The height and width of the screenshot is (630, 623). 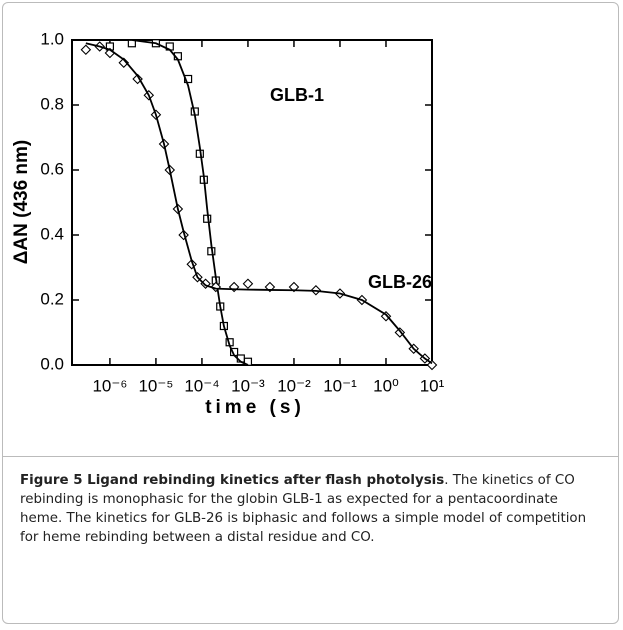 What do you see at coordinates (21, 202) in the screenshot?
I see `y-axis-label: ΔAN (436 nm)` at bounding box center [21, 202].